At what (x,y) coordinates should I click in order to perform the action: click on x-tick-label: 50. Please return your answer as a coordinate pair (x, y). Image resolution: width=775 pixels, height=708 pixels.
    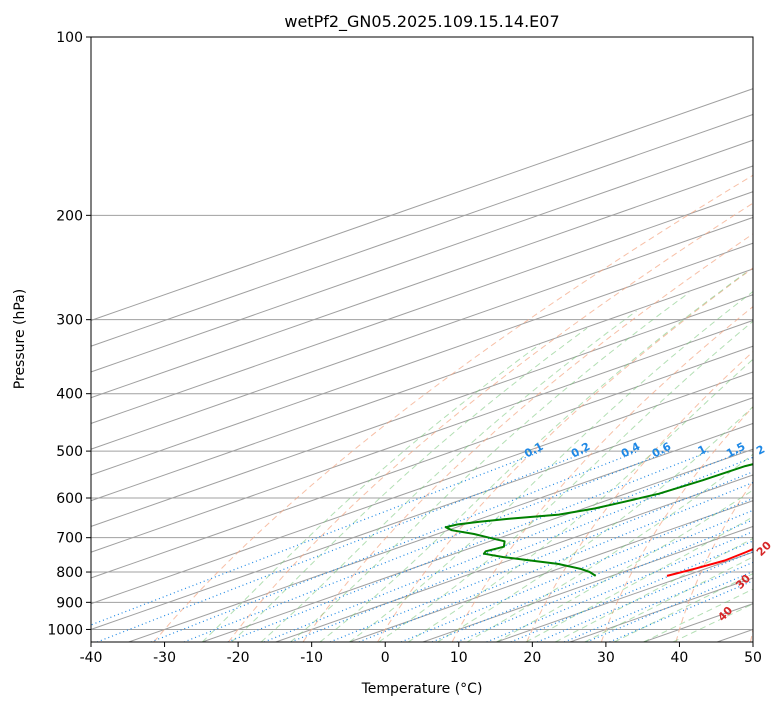
    Looking at the image, I should click on (753, 658).